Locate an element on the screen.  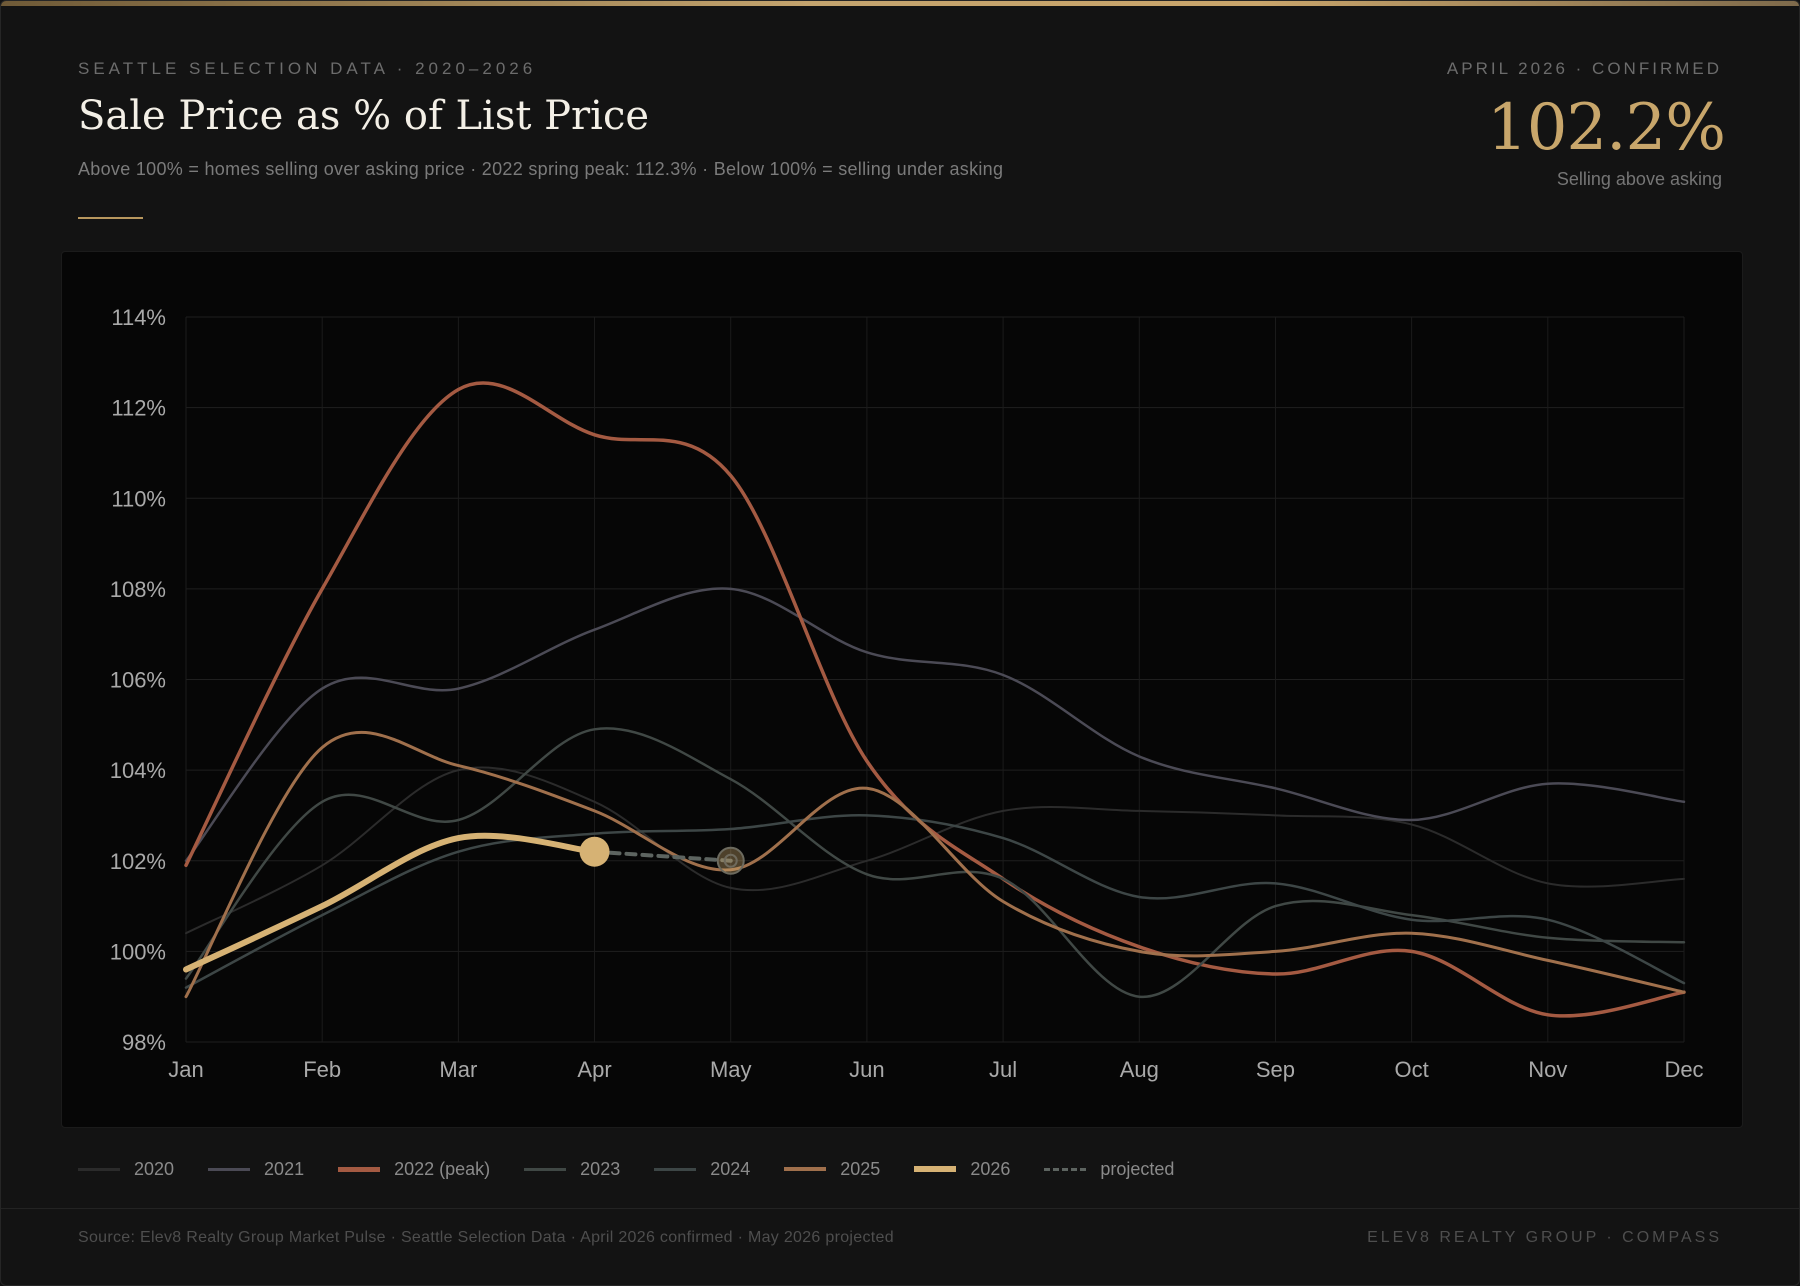
y-tick-label: 114% is located at coordinates (138, 317).